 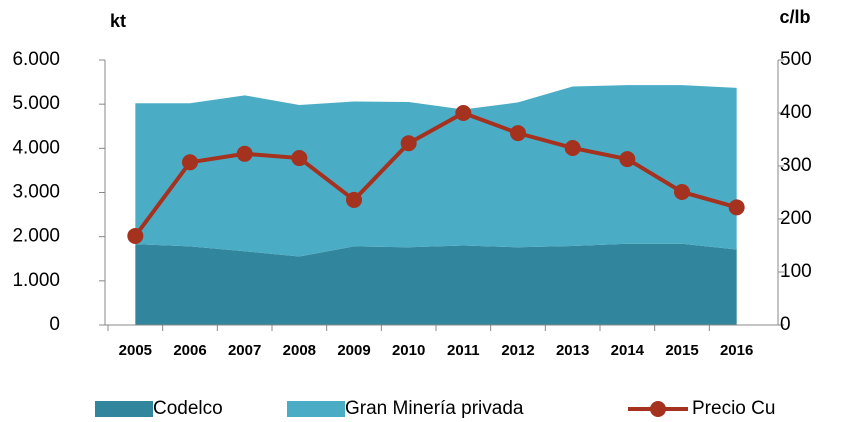 What do you see at coordinates (658, 409) in the screenshot?
I see `legend-marker` at bounding box center [658, 409].